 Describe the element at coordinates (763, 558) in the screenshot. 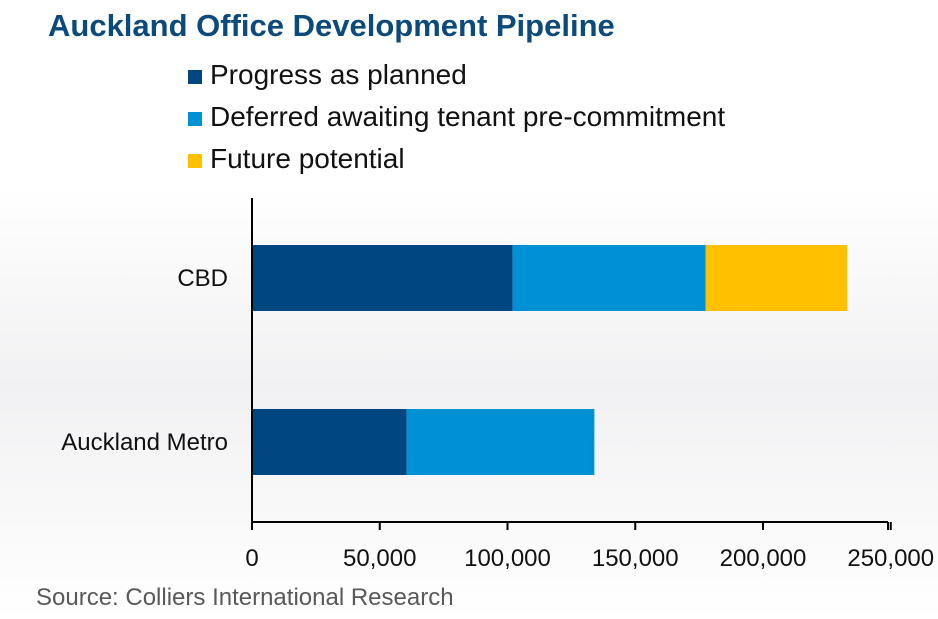

I see `x-tick-label: 200,000` at that location.